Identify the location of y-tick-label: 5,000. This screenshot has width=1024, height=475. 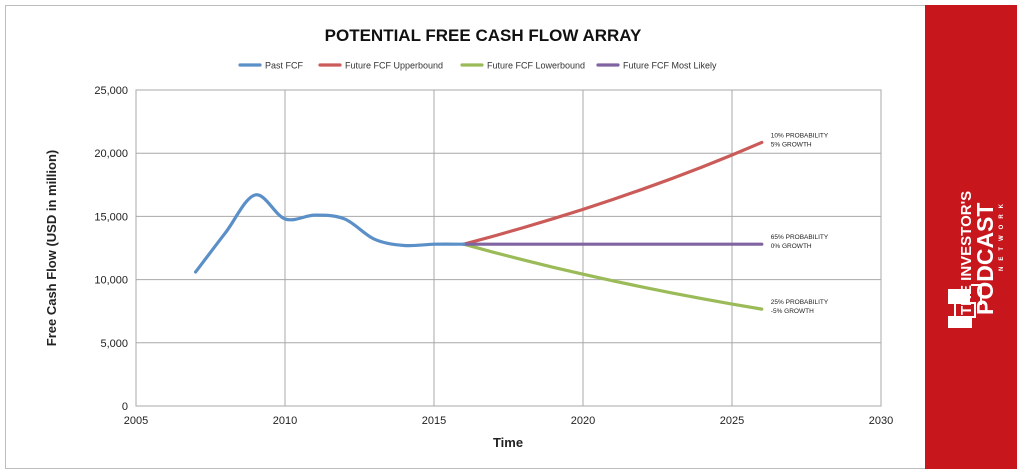
(114, 344).